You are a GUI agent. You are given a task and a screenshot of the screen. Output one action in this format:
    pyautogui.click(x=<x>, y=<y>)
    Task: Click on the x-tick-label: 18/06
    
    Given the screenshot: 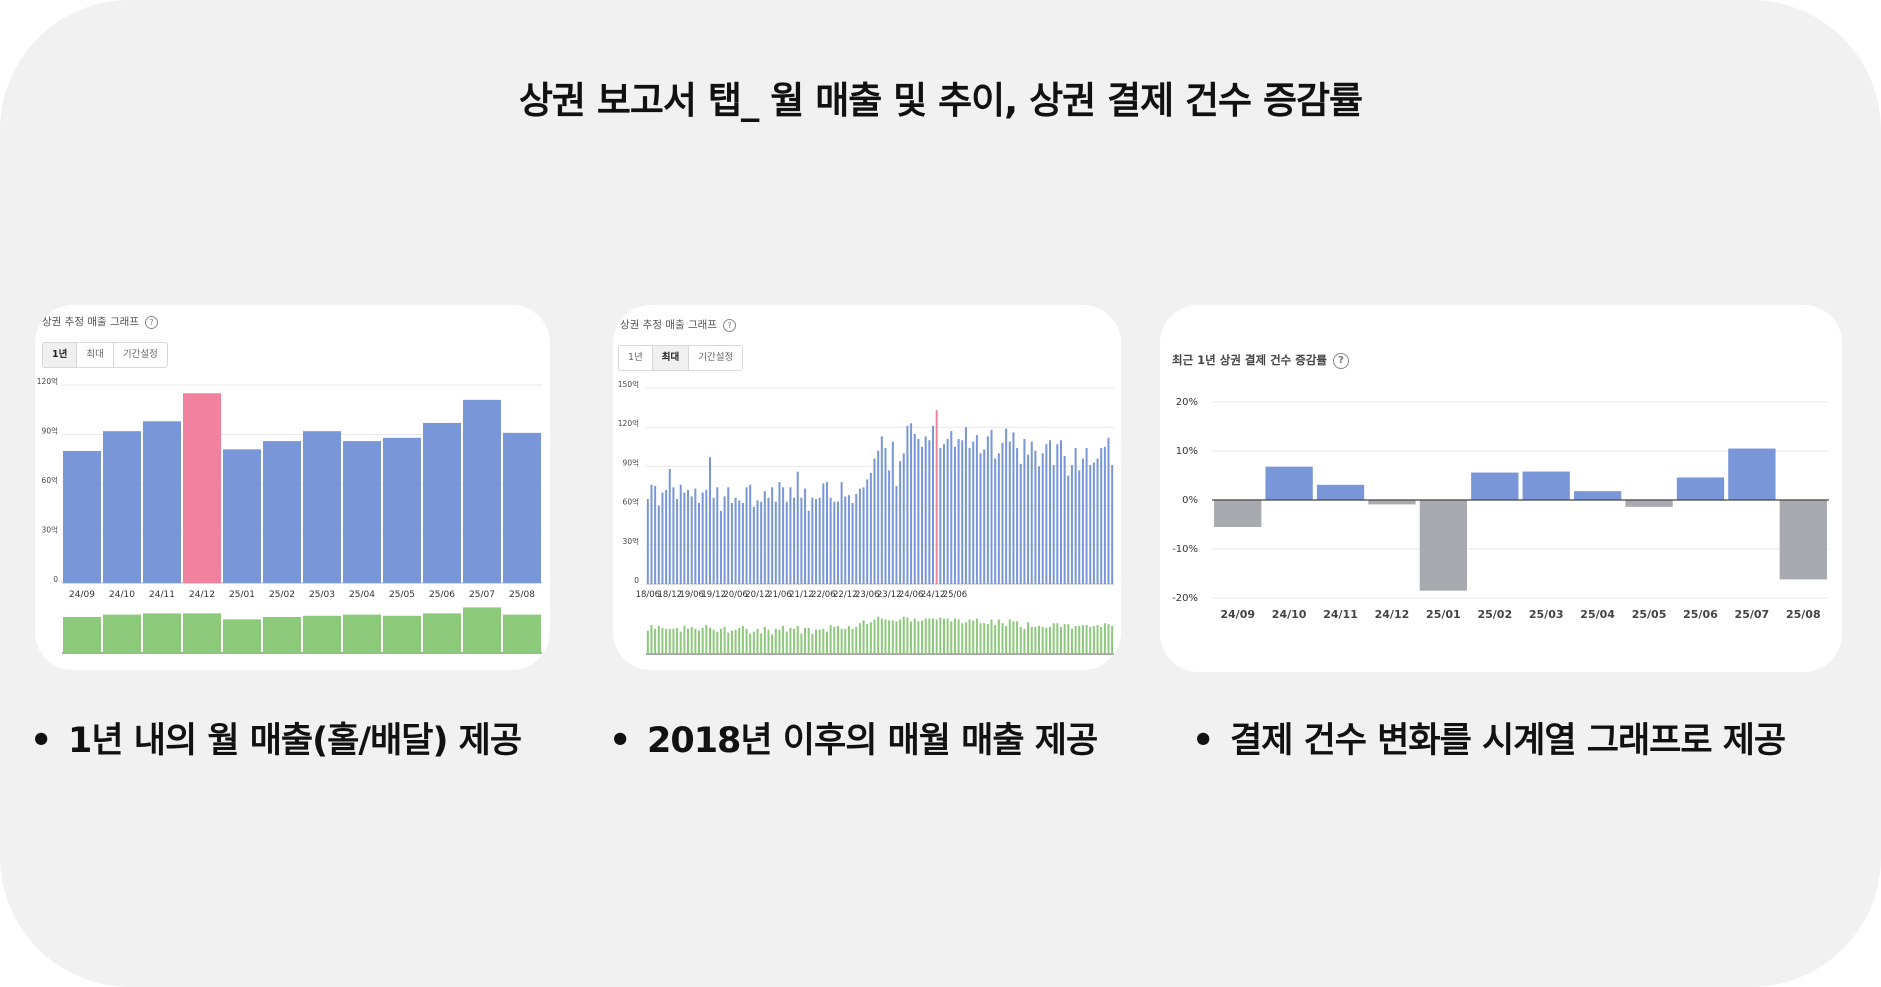 What is the action you would take?
    pyautogui.click(x=648, y=595)
    